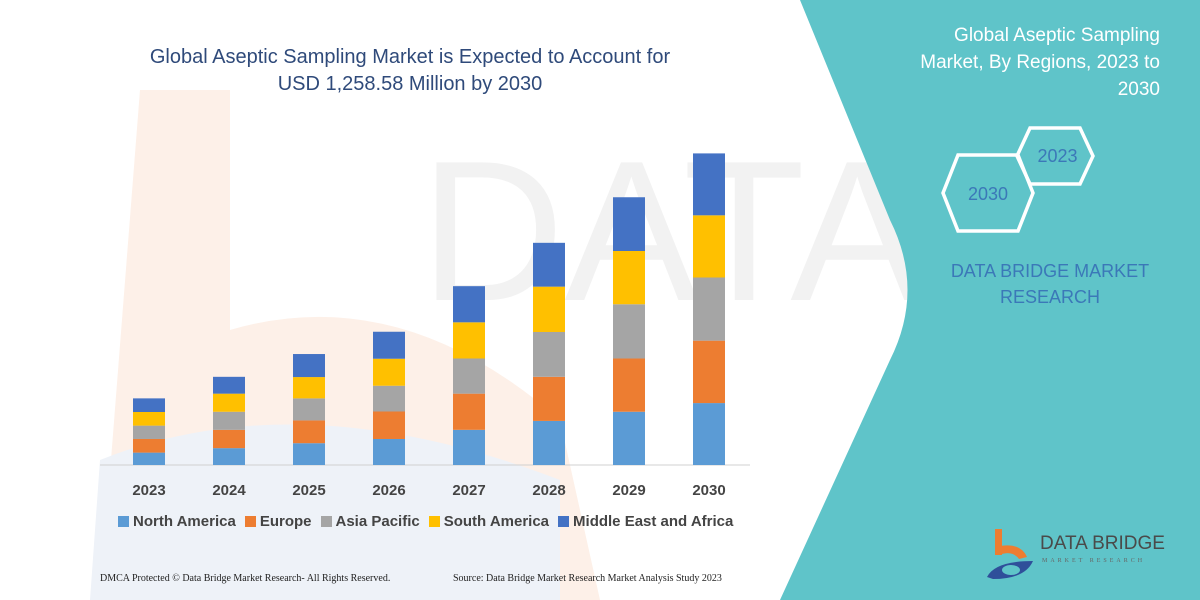  What do you see at coordinates (229, 420) in the screenshot?
I see `bar-segment-2024-asia-pacific` at bounding box center [229, 420].